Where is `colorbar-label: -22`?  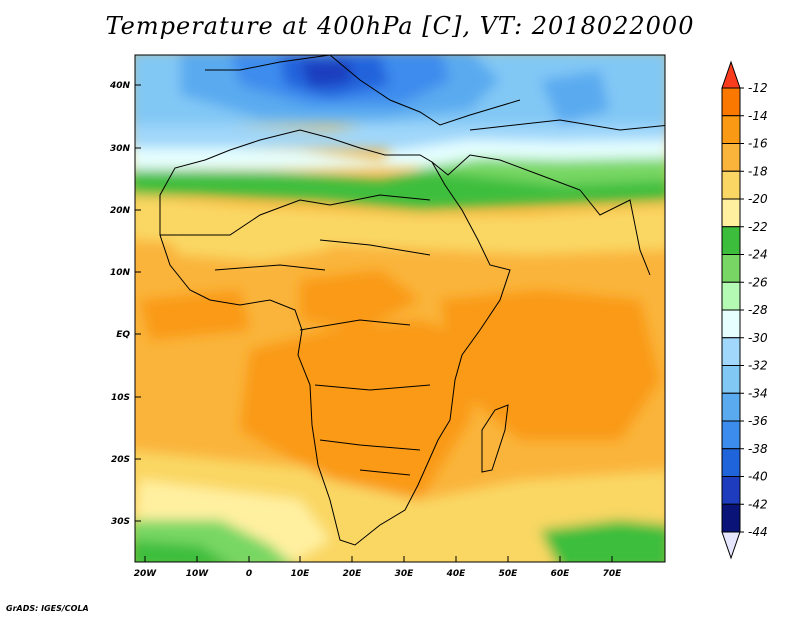
colorbar-label: -22 is located at coordinates (758, 227).